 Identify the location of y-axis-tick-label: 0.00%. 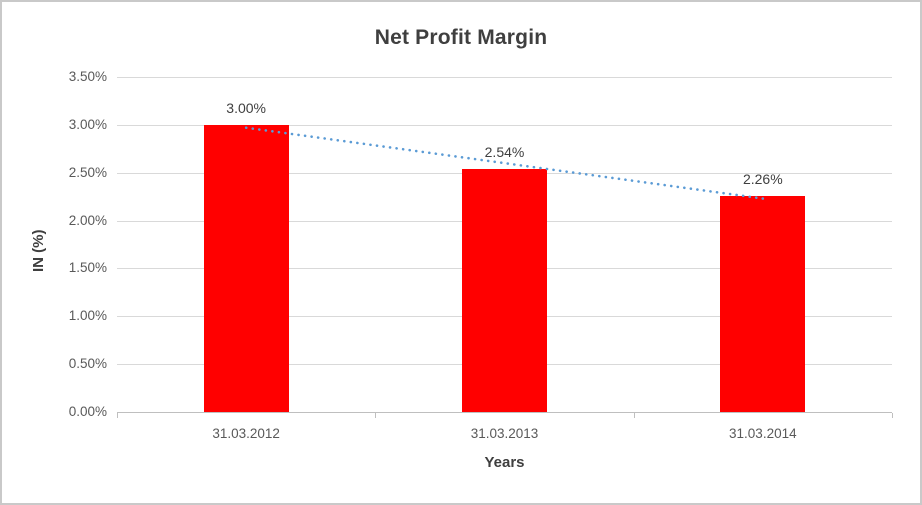
(87, 411).